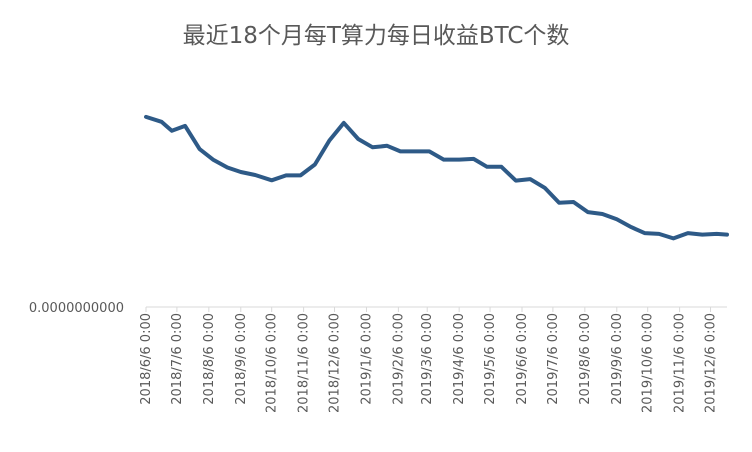 Image resolution: width=752 pixels, height=452 pixels. What do you see at coordinates (209, 359) in the screenshot?
I see `x-tick-label: 2018/8/6 0:00` at bounding box center [209, 359].